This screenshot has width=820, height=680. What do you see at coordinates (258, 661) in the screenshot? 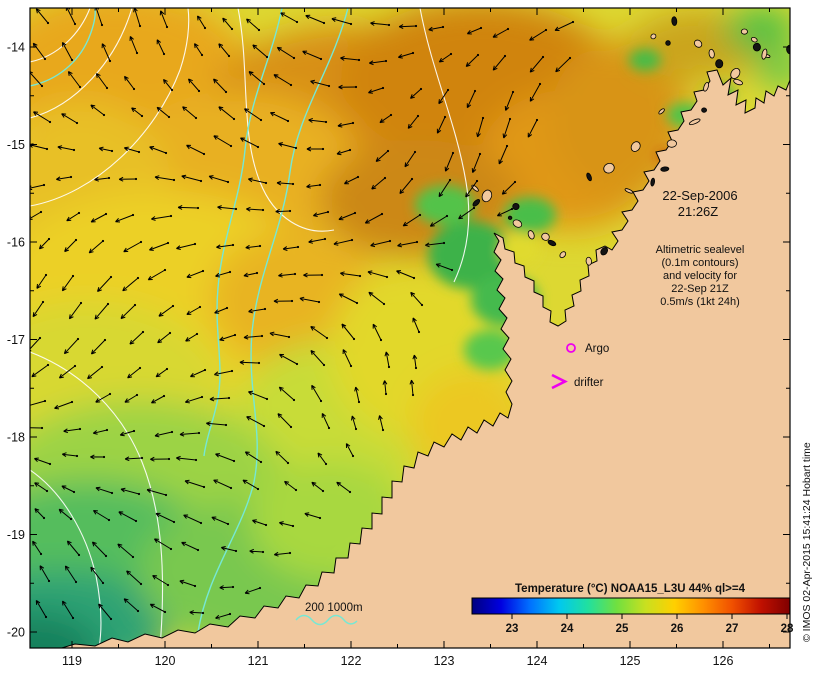
I see `lon-tick-label: 121` at bounding box center [258, 661].